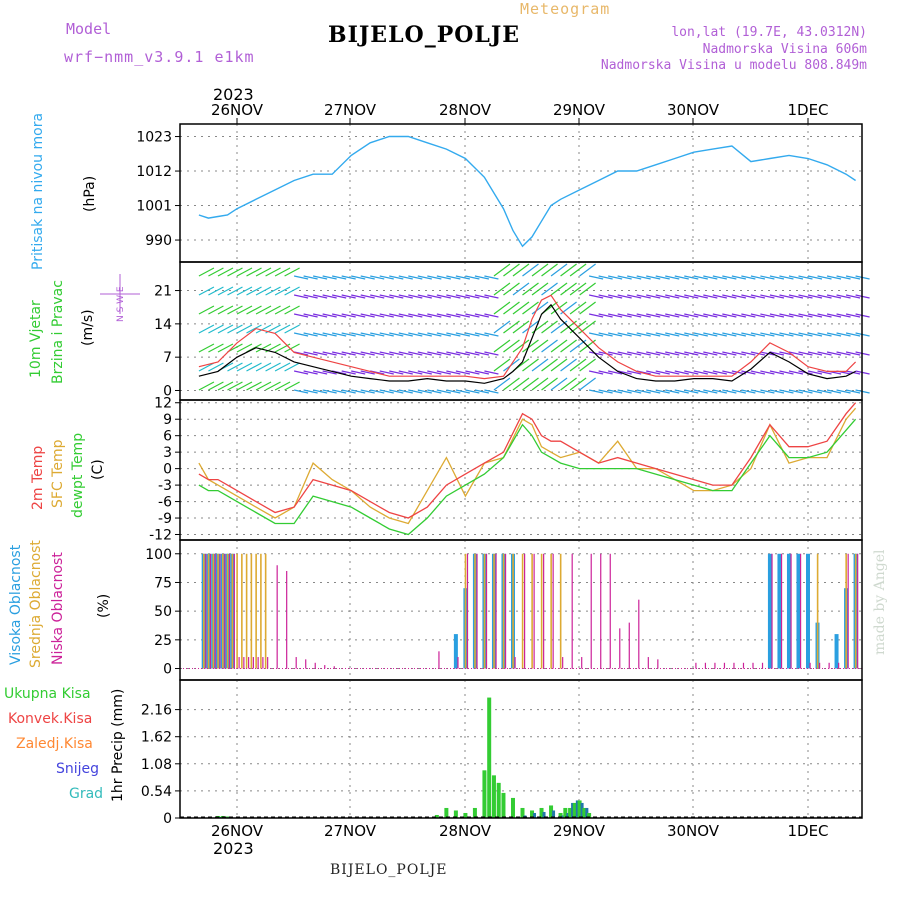 Image resolution: width=900 pixels, height=900 pixels. I want to click on top-day-label-5: 1DEC, so click(807, 110).